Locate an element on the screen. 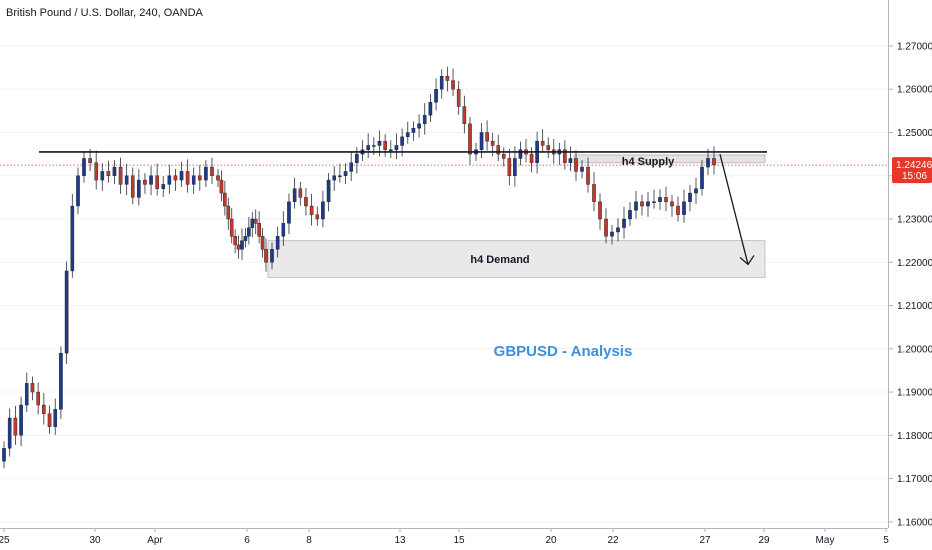  zones is located at coordinates (516, 216).